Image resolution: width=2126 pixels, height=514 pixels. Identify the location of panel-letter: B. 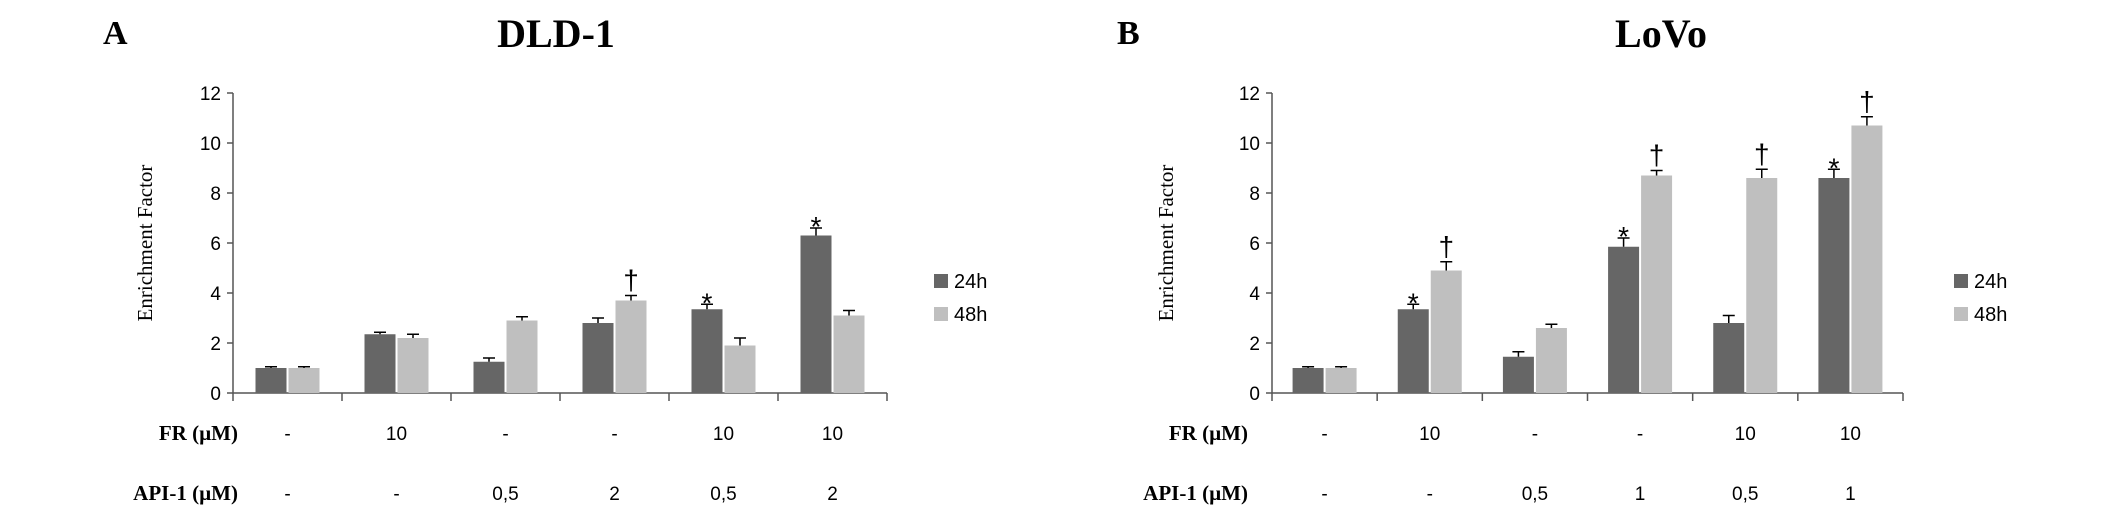
(1128, 33).